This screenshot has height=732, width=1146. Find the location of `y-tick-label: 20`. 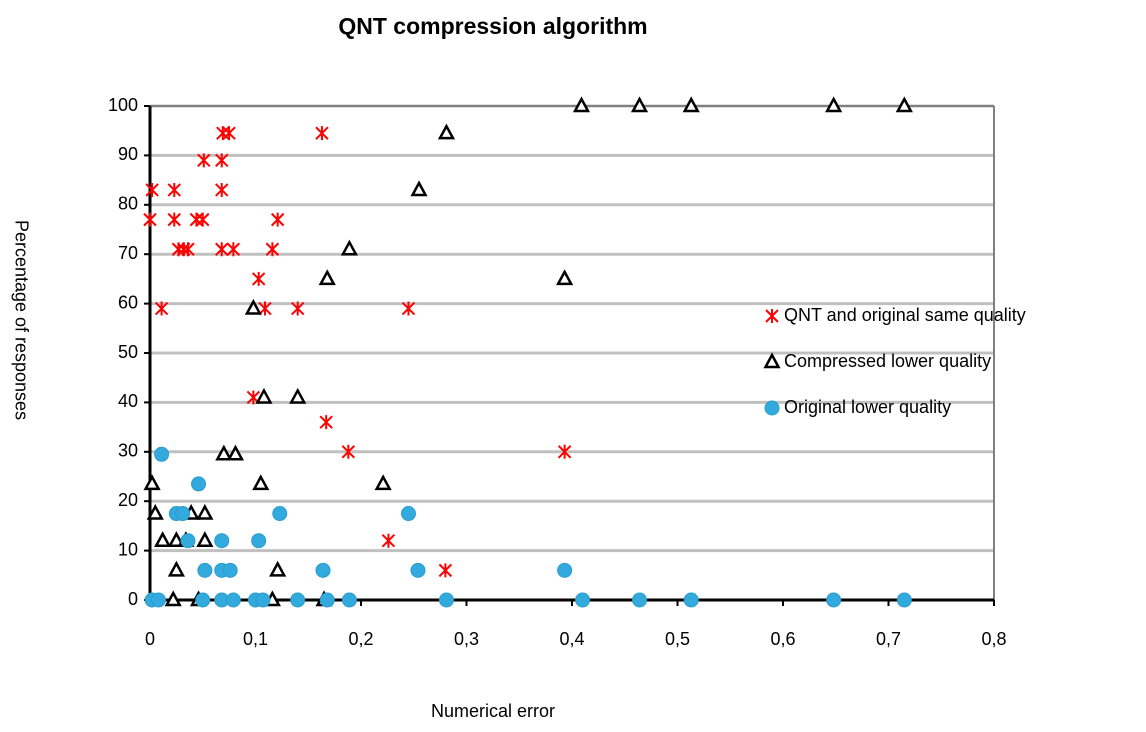

y-tick-label: 20 is located at coordinates (128, 500).